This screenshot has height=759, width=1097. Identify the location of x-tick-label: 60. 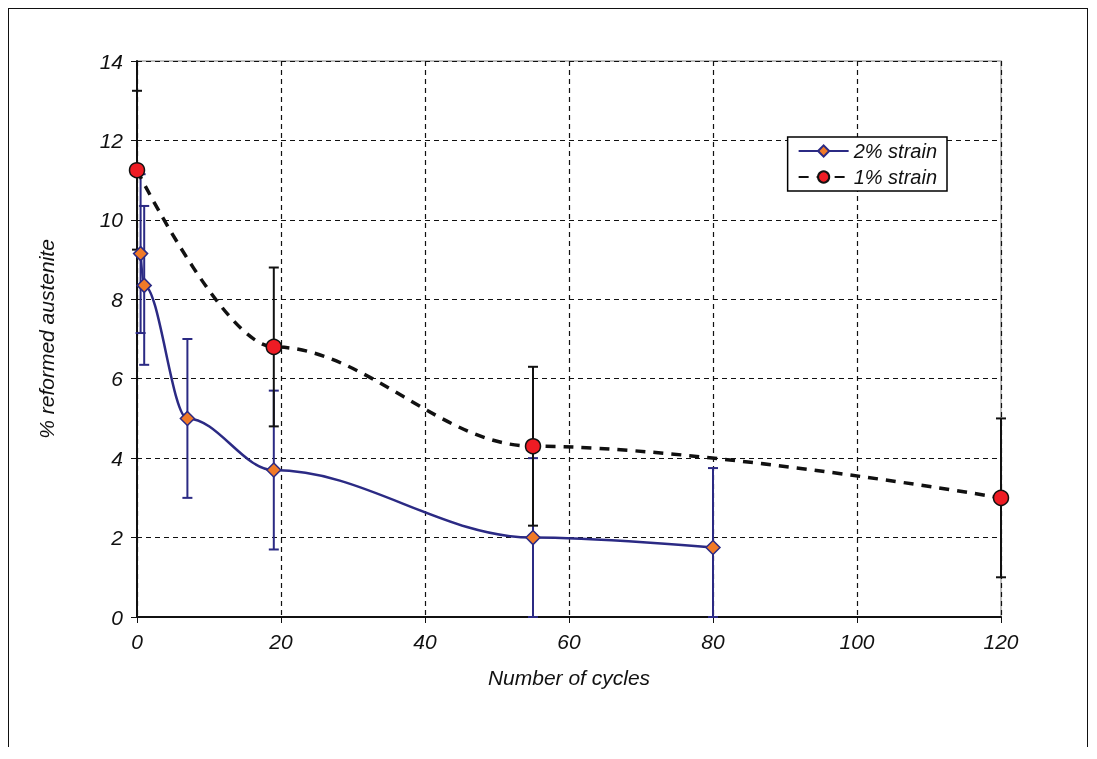
(569, 641).